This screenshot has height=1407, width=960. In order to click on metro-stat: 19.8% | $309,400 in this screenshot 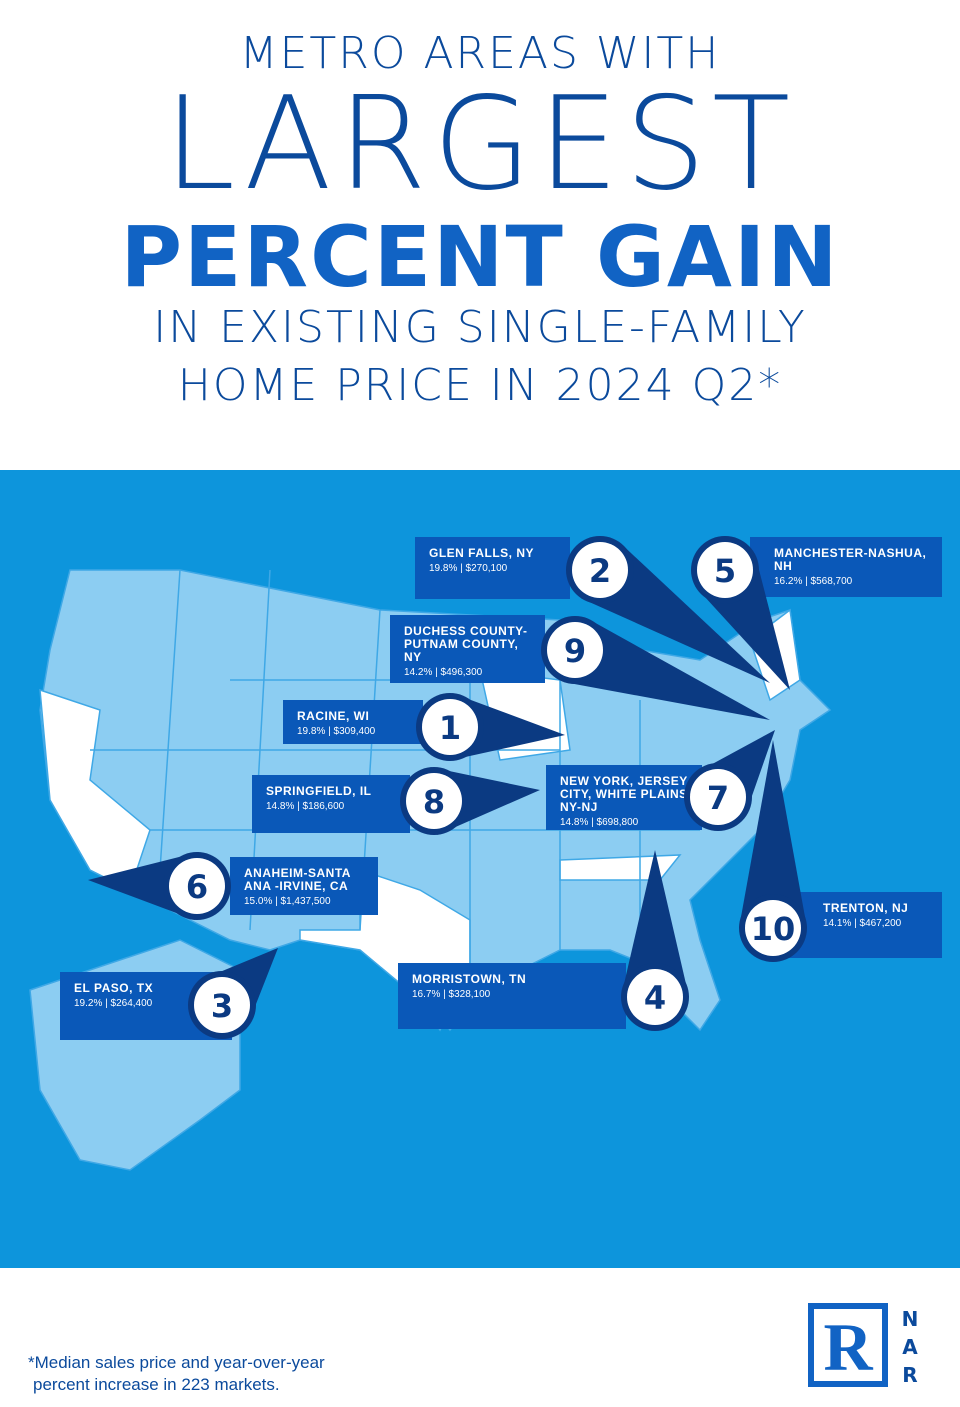, I will do `click(336, 731)`.